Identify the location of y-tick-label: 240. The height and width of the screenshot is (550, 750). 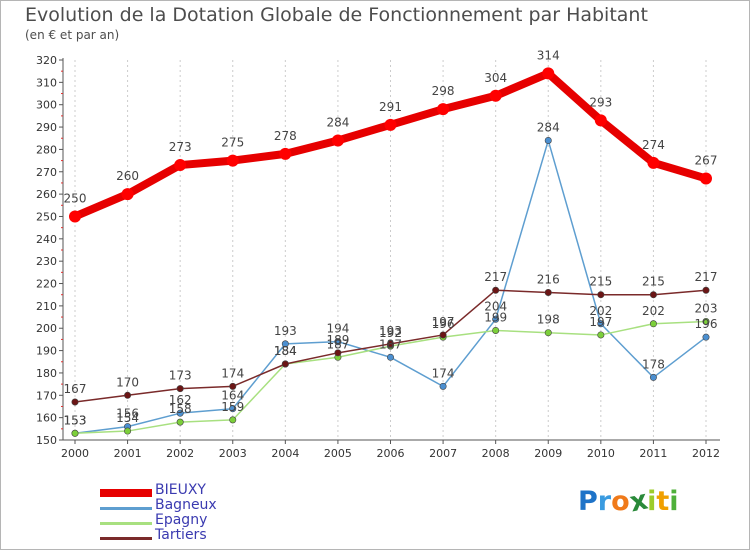
(46, 239).